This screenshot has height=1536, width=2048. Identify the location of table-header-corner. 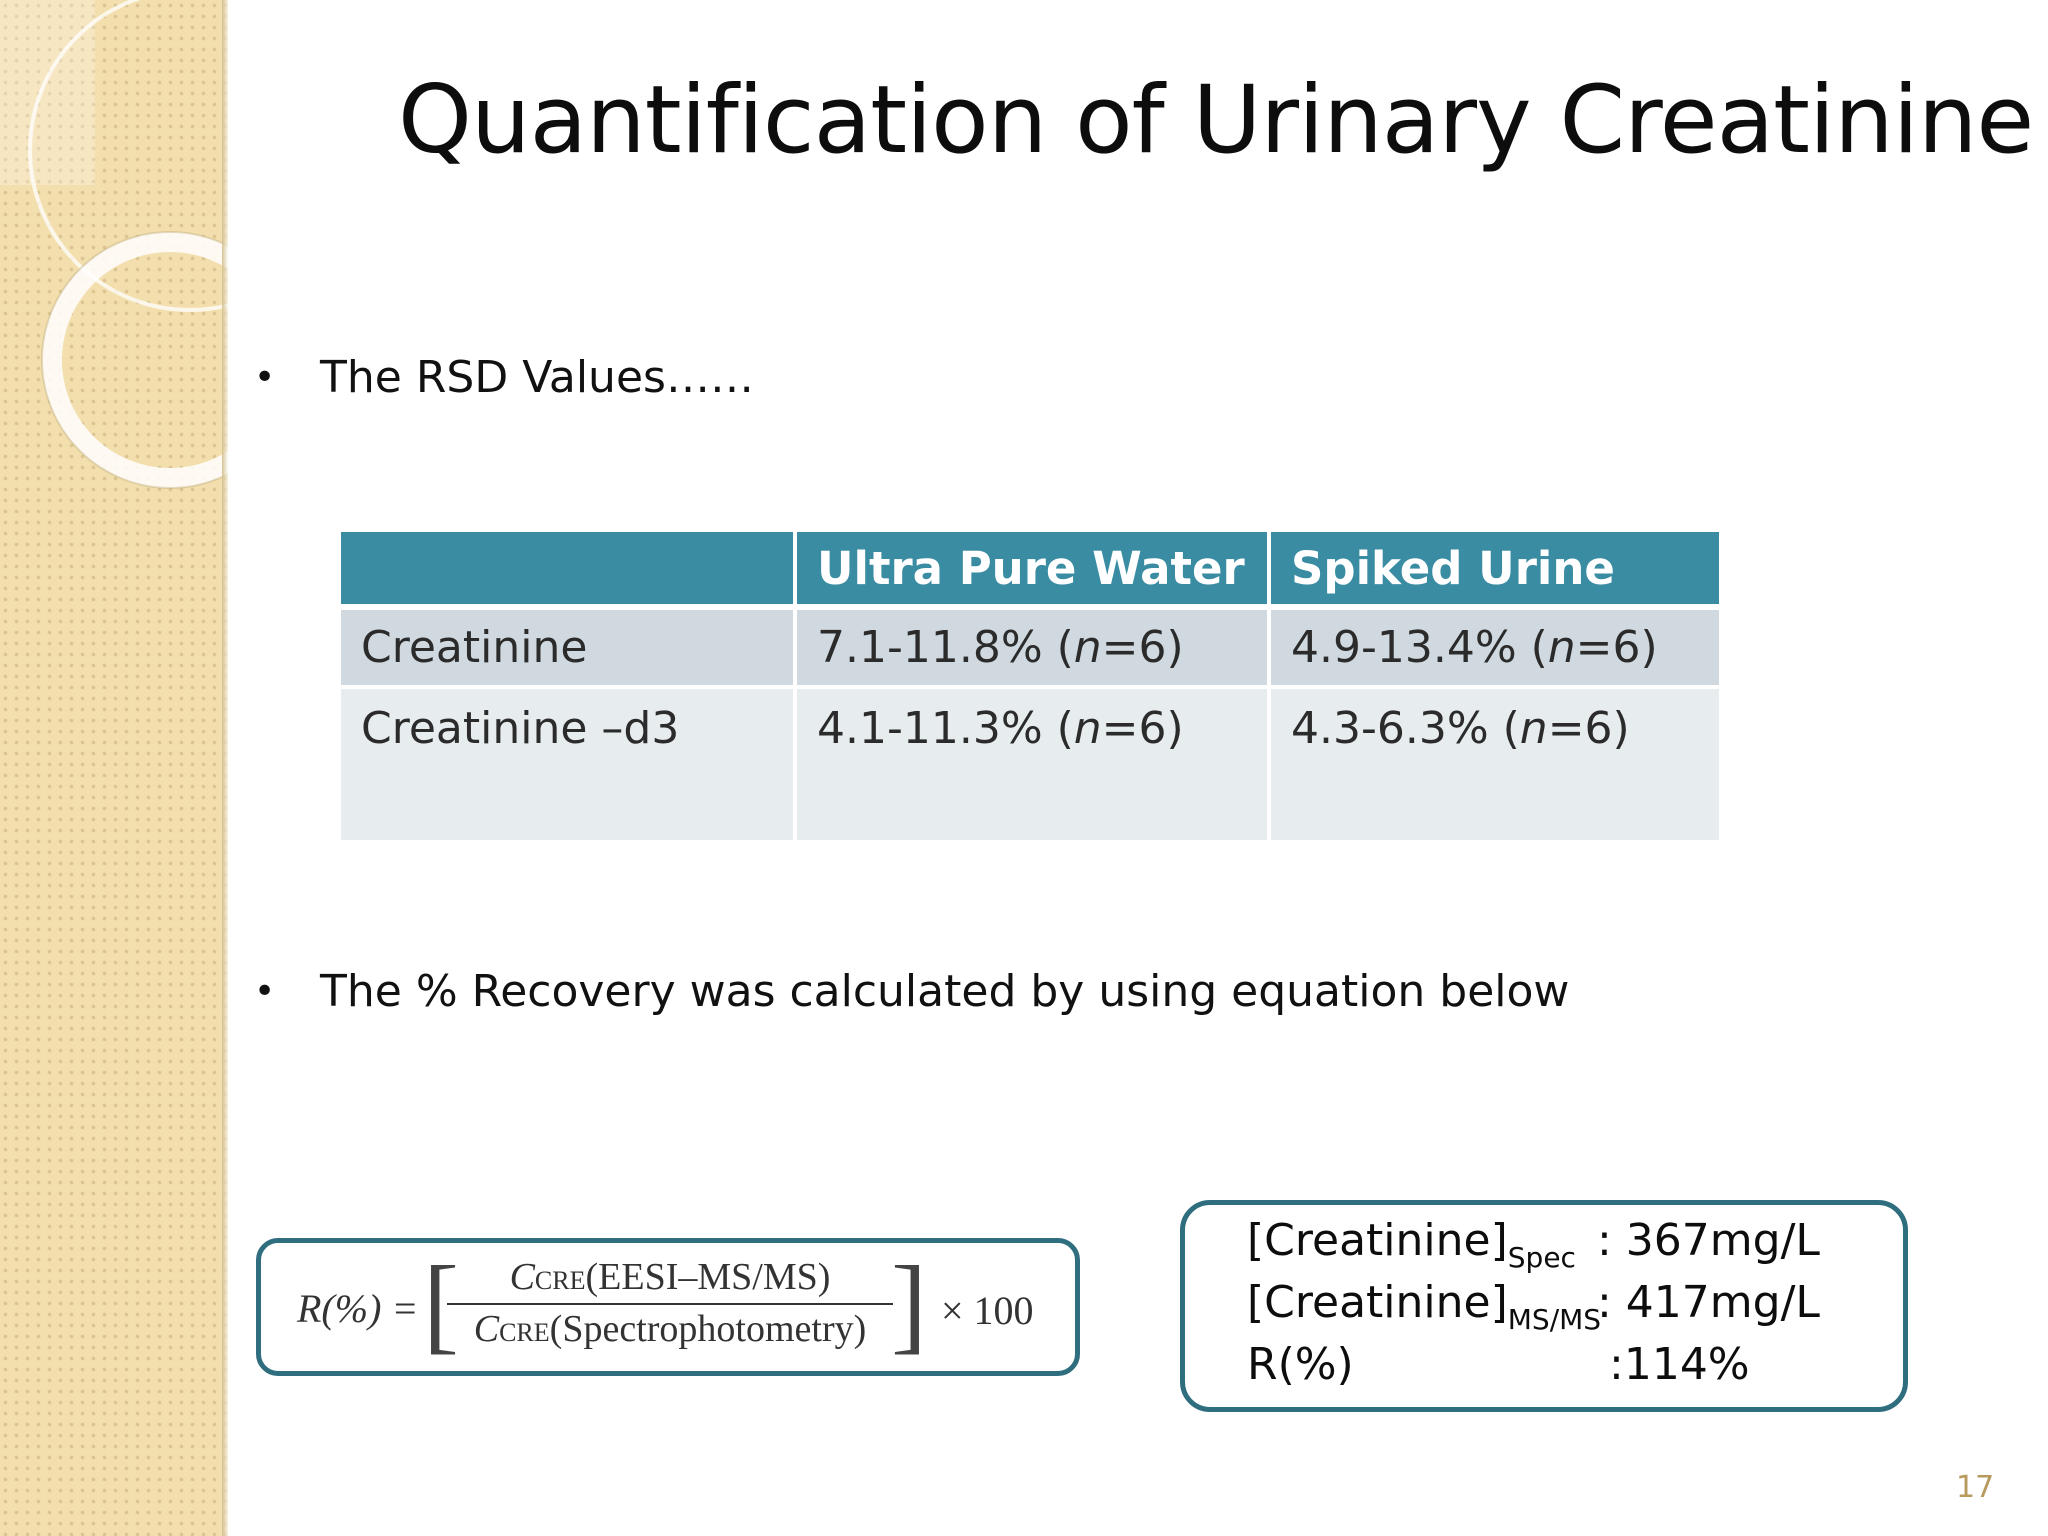
(567, 571).